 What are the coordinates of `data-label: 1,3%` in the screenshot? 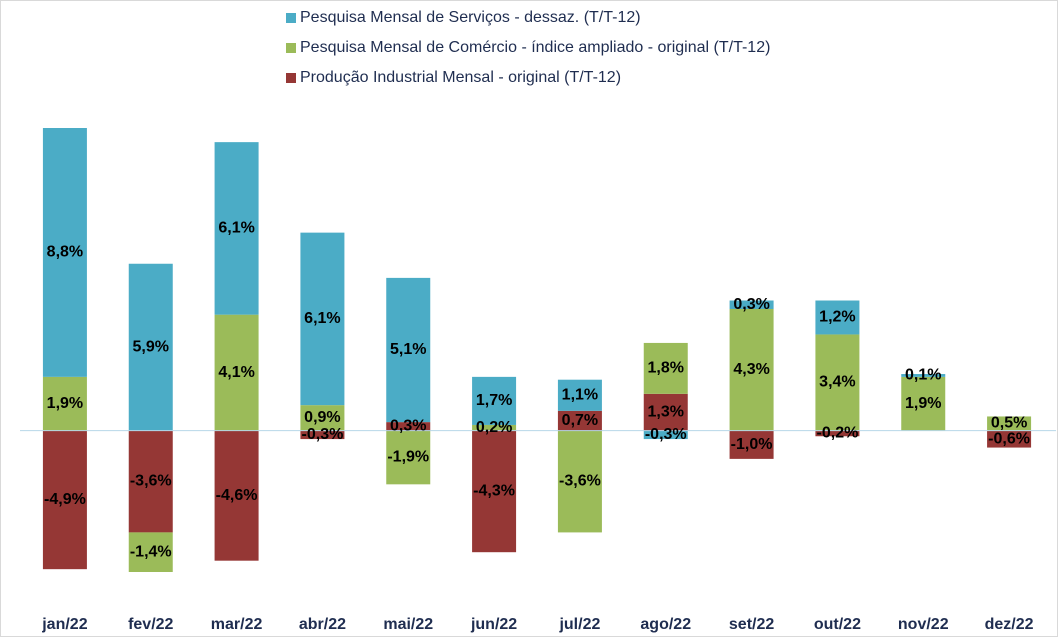 It's located at (666, 411).